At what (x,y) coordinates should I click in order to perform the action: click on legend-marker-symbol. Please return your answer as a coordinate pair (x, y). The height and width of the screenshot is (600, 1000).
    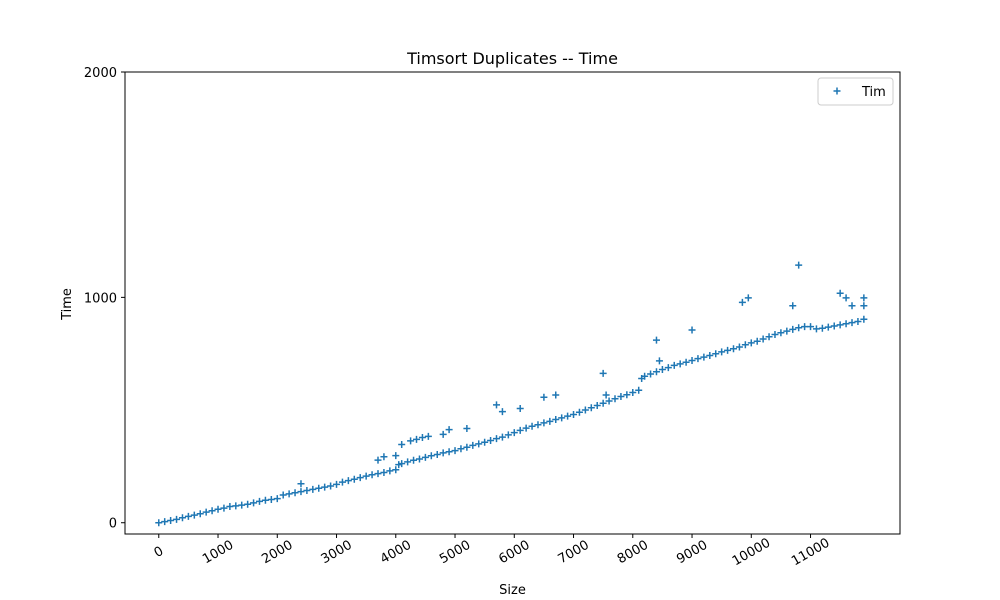
    Looking at the image, I should click on (837, 91).